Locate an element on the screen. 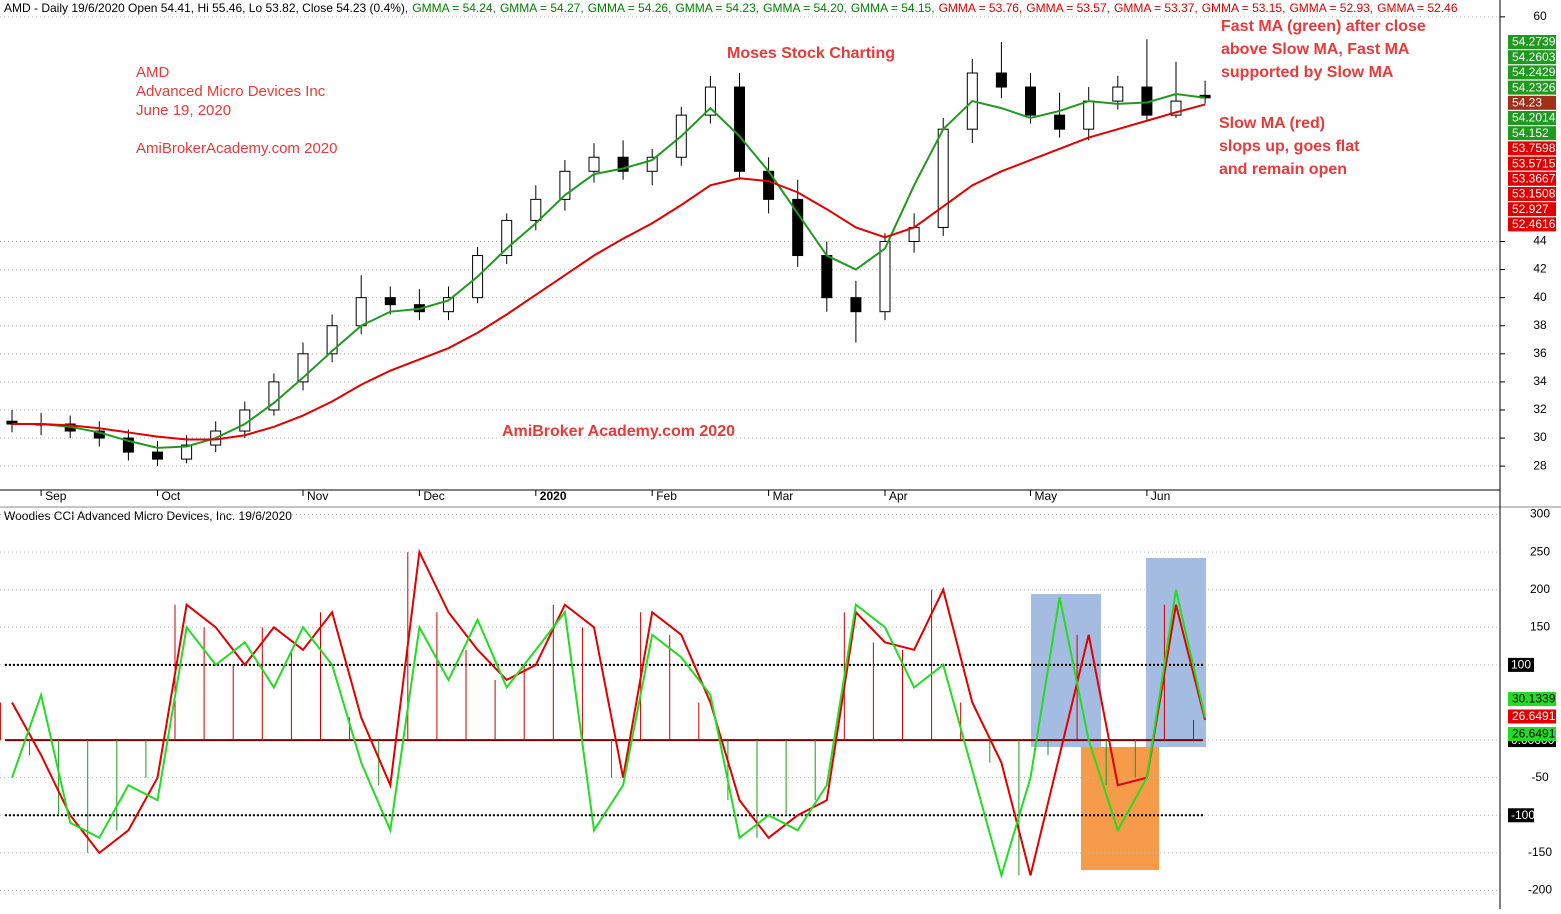 The width and height of the screenshot is (1561, 914). price-tag-label: 54.2326 is located at coordinates (1534, 87).